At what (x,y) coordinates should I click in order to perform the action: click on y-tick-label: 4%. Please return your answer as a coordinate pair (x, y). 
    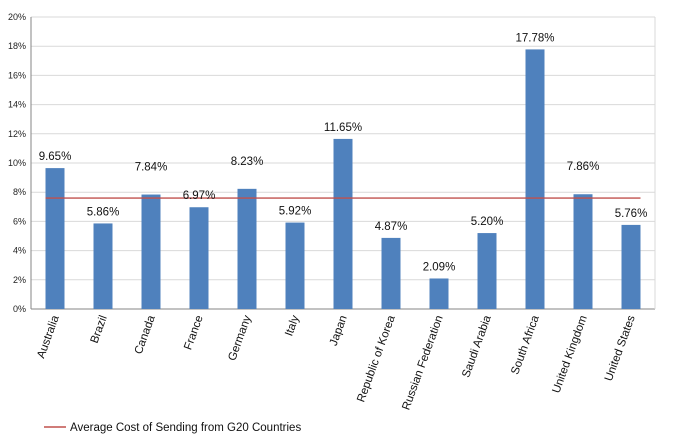
    Looking at the image, I should click on (19, 251).